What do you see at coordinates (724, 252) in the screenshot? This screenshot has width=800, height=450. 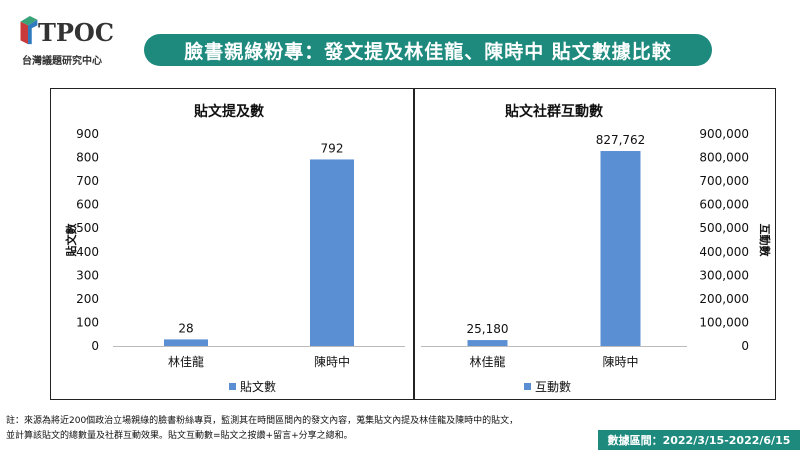 I see `y-tick-label: 400,000` at bounding box center [724, 252].